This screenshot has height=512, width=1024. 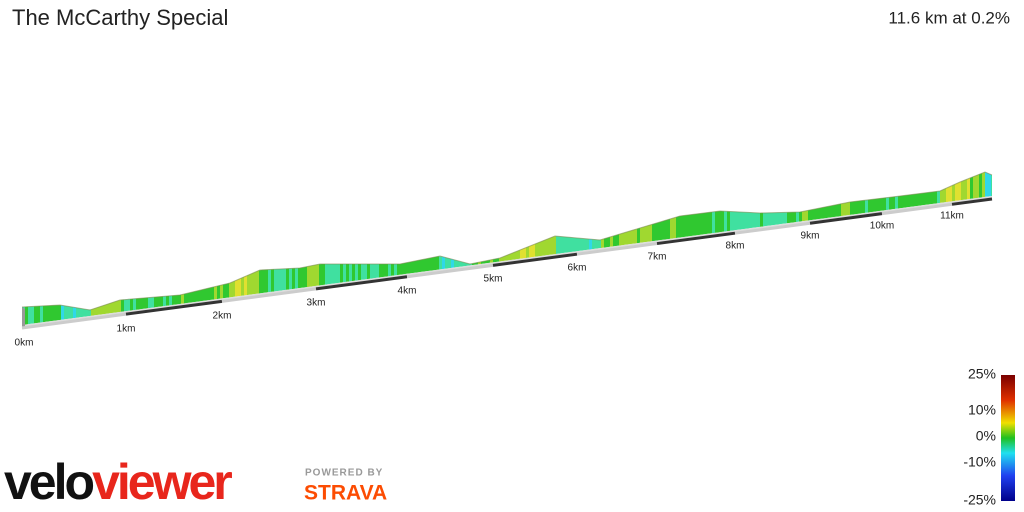 What do you see at coordinates (986, 436) in the screenshot?
I see `legend-label: 0%` at bounding box center [986, 436].